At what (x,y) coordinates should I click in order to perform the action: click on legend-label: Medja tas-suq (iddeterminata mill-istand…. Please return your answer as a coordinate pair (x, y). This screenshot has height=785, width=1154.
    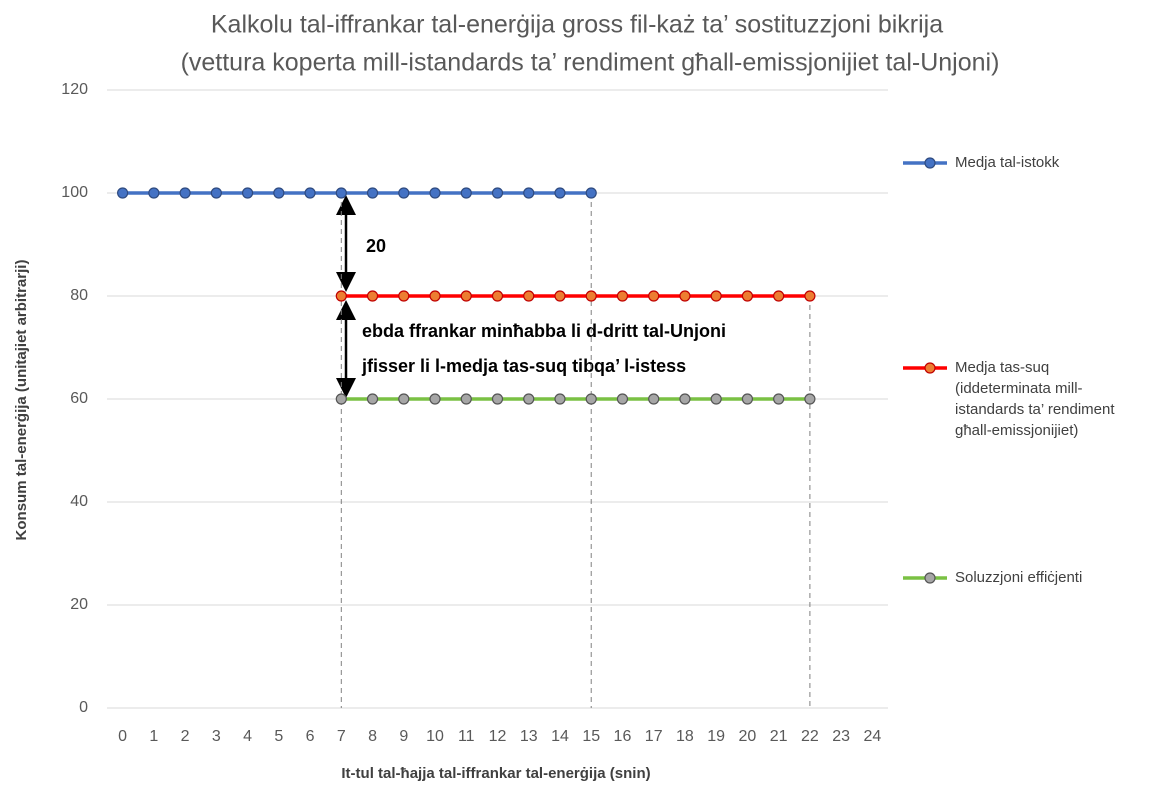
    Looking at the image, I should click on (1035, 399).